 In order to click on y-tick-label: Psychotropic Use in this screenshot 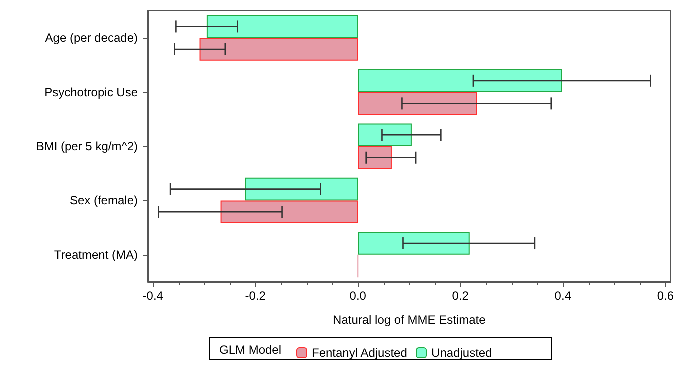, I will do `click(91, 92)`.